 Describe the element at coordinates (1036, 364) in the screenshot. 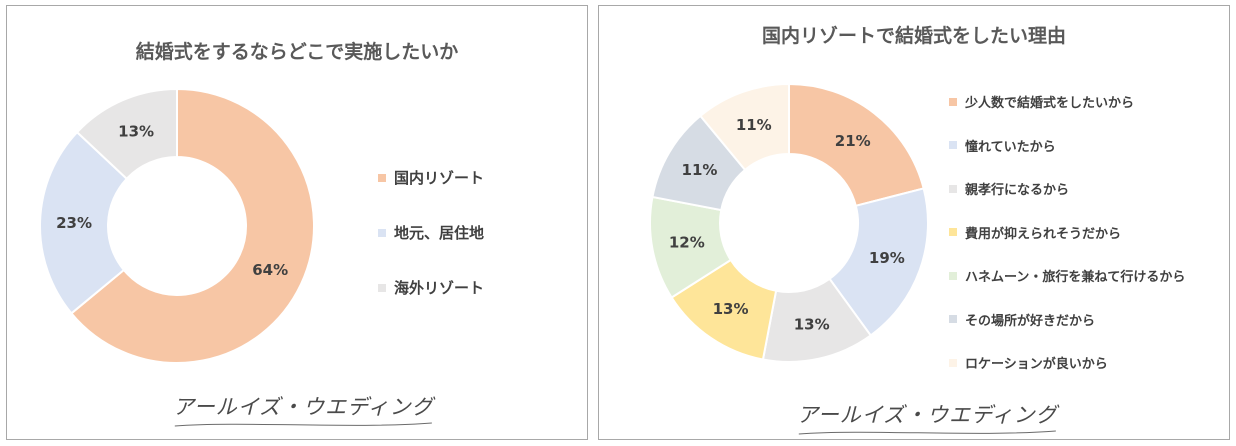

I see `legend-label: ロケーションが良いから` at that location.